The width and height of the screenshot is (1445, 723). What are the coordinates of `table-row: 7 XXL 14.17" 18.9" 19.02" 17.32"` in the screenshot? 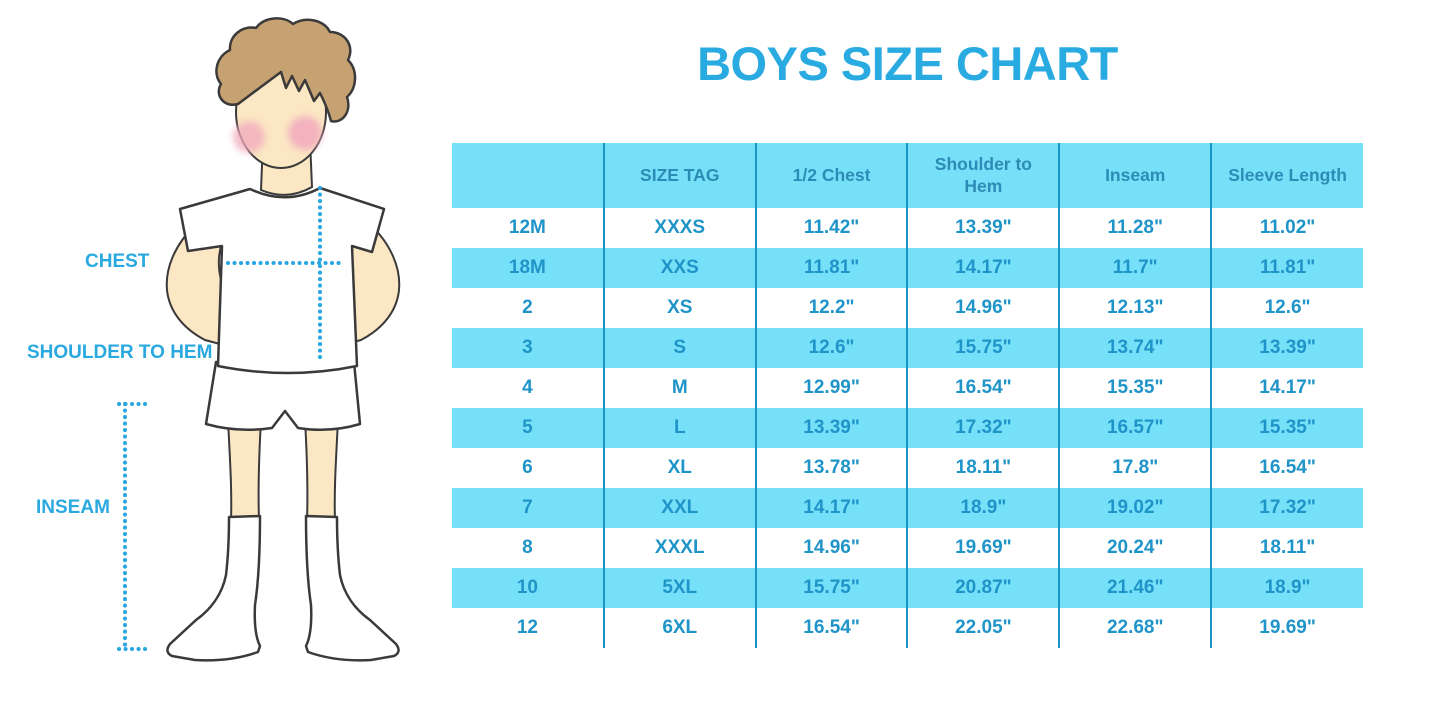 It's located at (907, 508).